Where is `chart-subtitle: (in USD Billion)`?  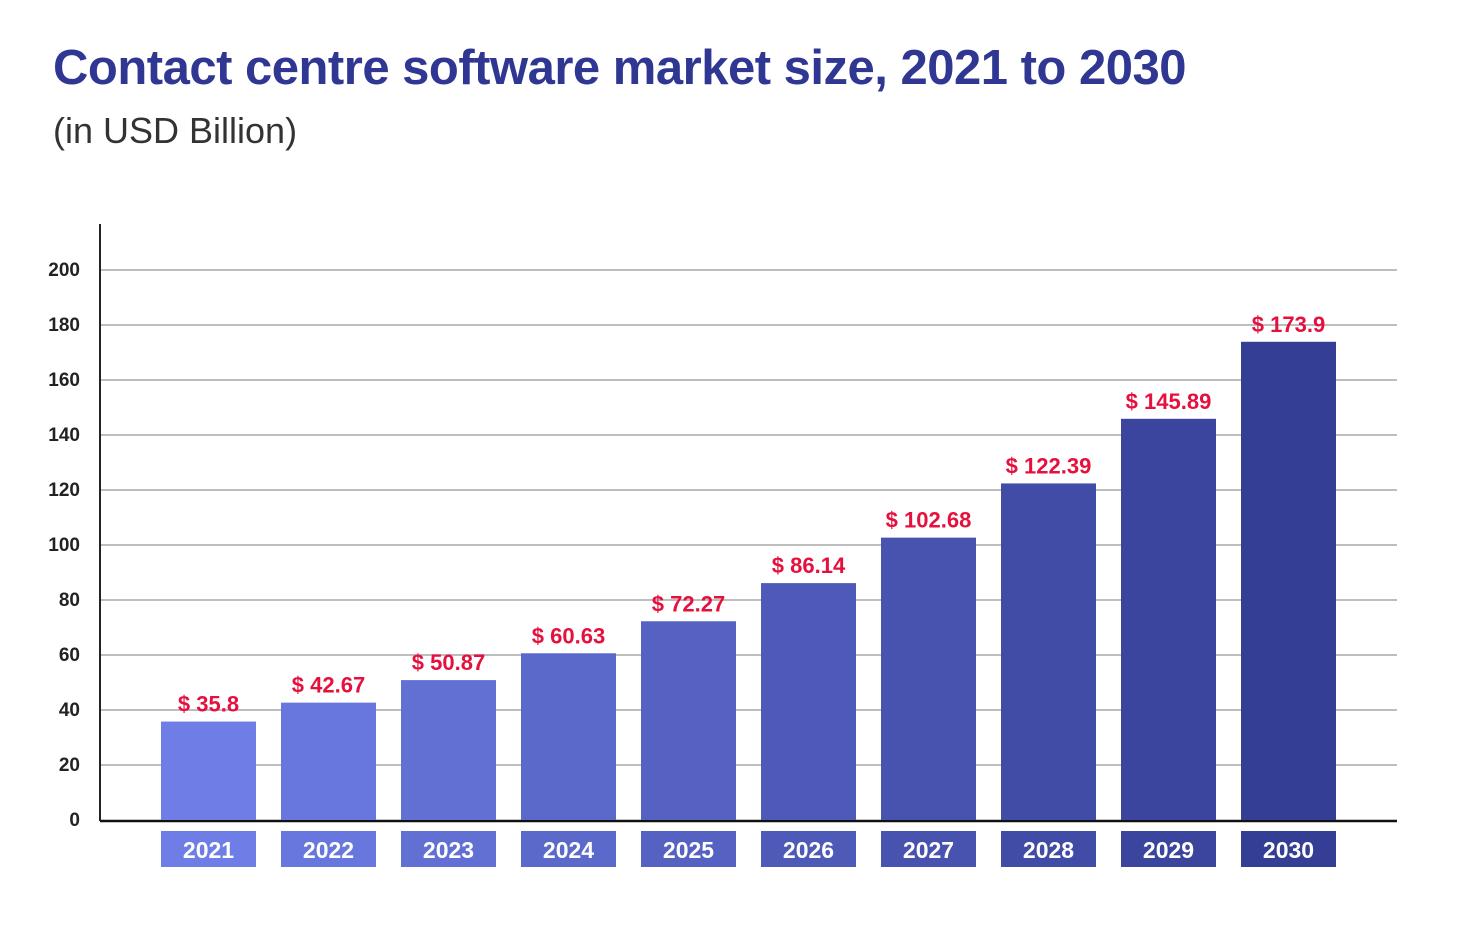
chart-subtitle: (in USD Billion) is located at coordinates (175, 130).